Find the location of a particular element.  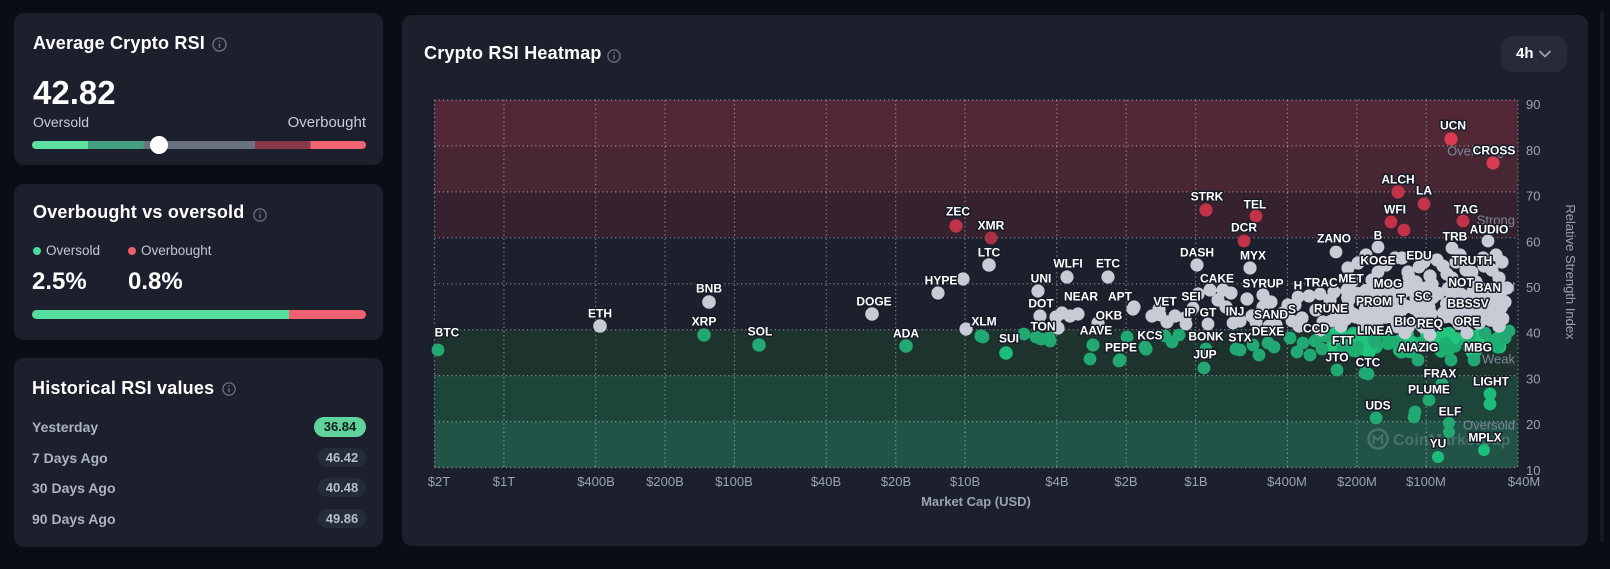

svg-text: TRAC is located at coordinates (1321, 283).